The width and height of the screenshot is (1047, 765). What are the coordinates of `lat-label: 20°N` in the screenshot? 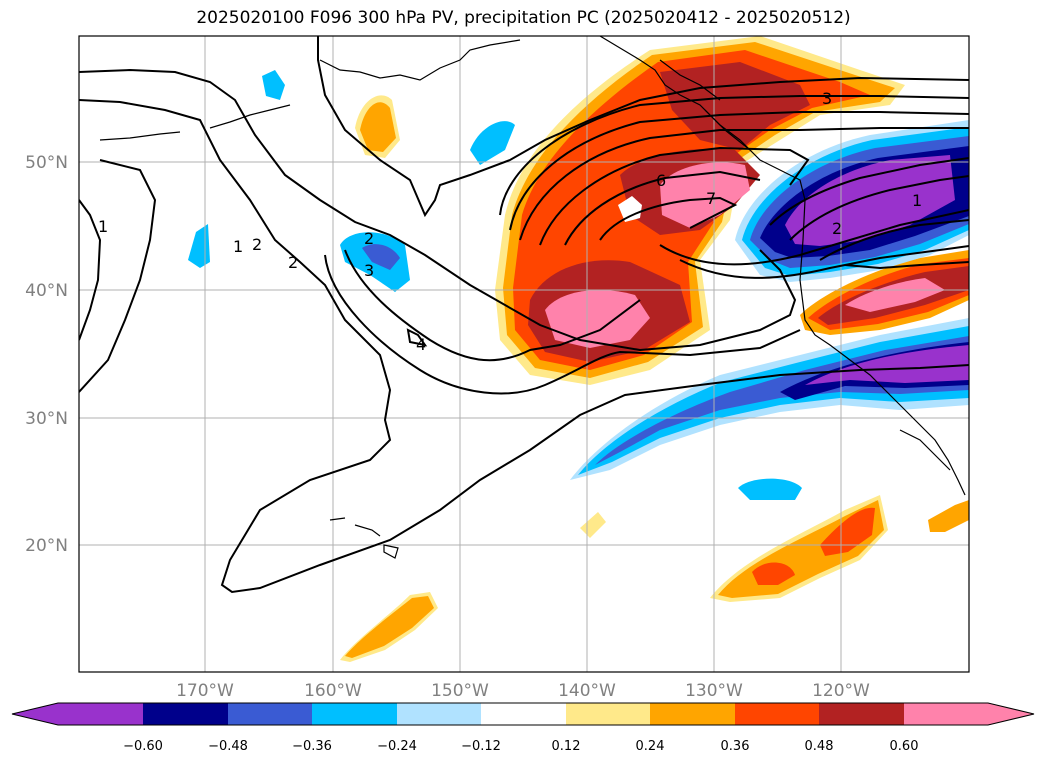 It's located at (46, 546).